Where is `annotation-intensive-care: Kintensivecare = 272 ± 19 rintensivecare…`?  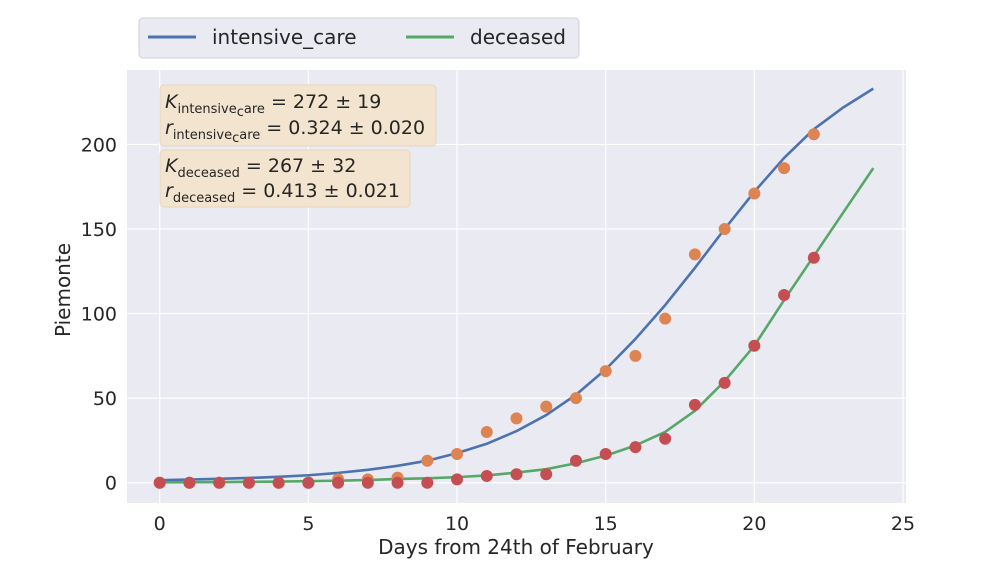 annotation-intensive-care: Kintensivecare = 272 ± 19 rintensivecare… is located at coordinates (298, 115).